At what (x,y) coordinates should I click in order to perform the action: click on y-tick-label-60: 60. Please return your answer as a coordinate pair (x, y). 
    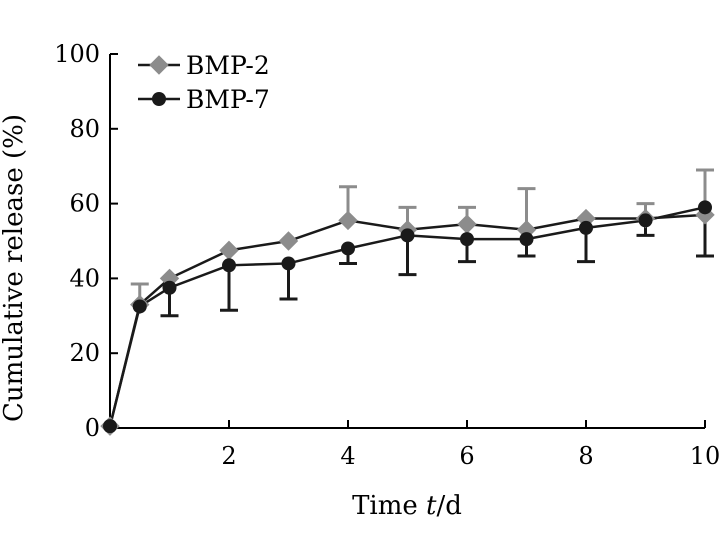
    Looking at the image, I should click on (84, 204).